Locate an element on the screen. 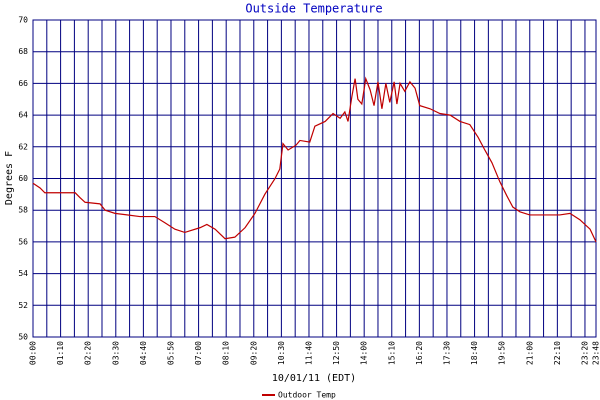 This screenshot has height=400, width=600. x-tick-label: 09:20 is located at coordinates (253, 353).